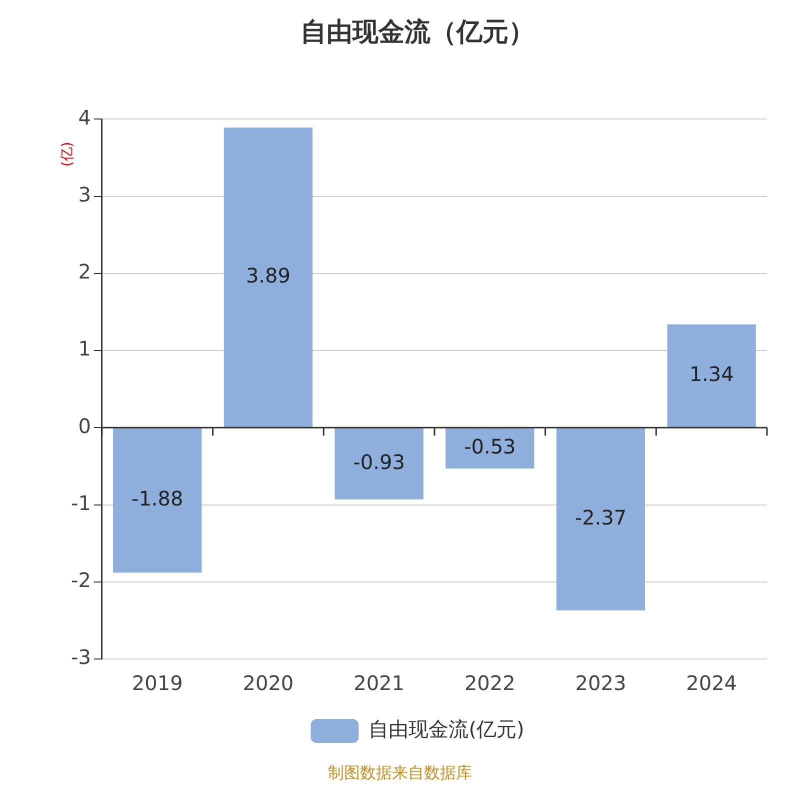 The height and width of the screenshot is (800, 800). What do you see at coordinates (157, 683) in the screenshot?
I see `x-tick-label: 2019` at bounding box center [157, 683].